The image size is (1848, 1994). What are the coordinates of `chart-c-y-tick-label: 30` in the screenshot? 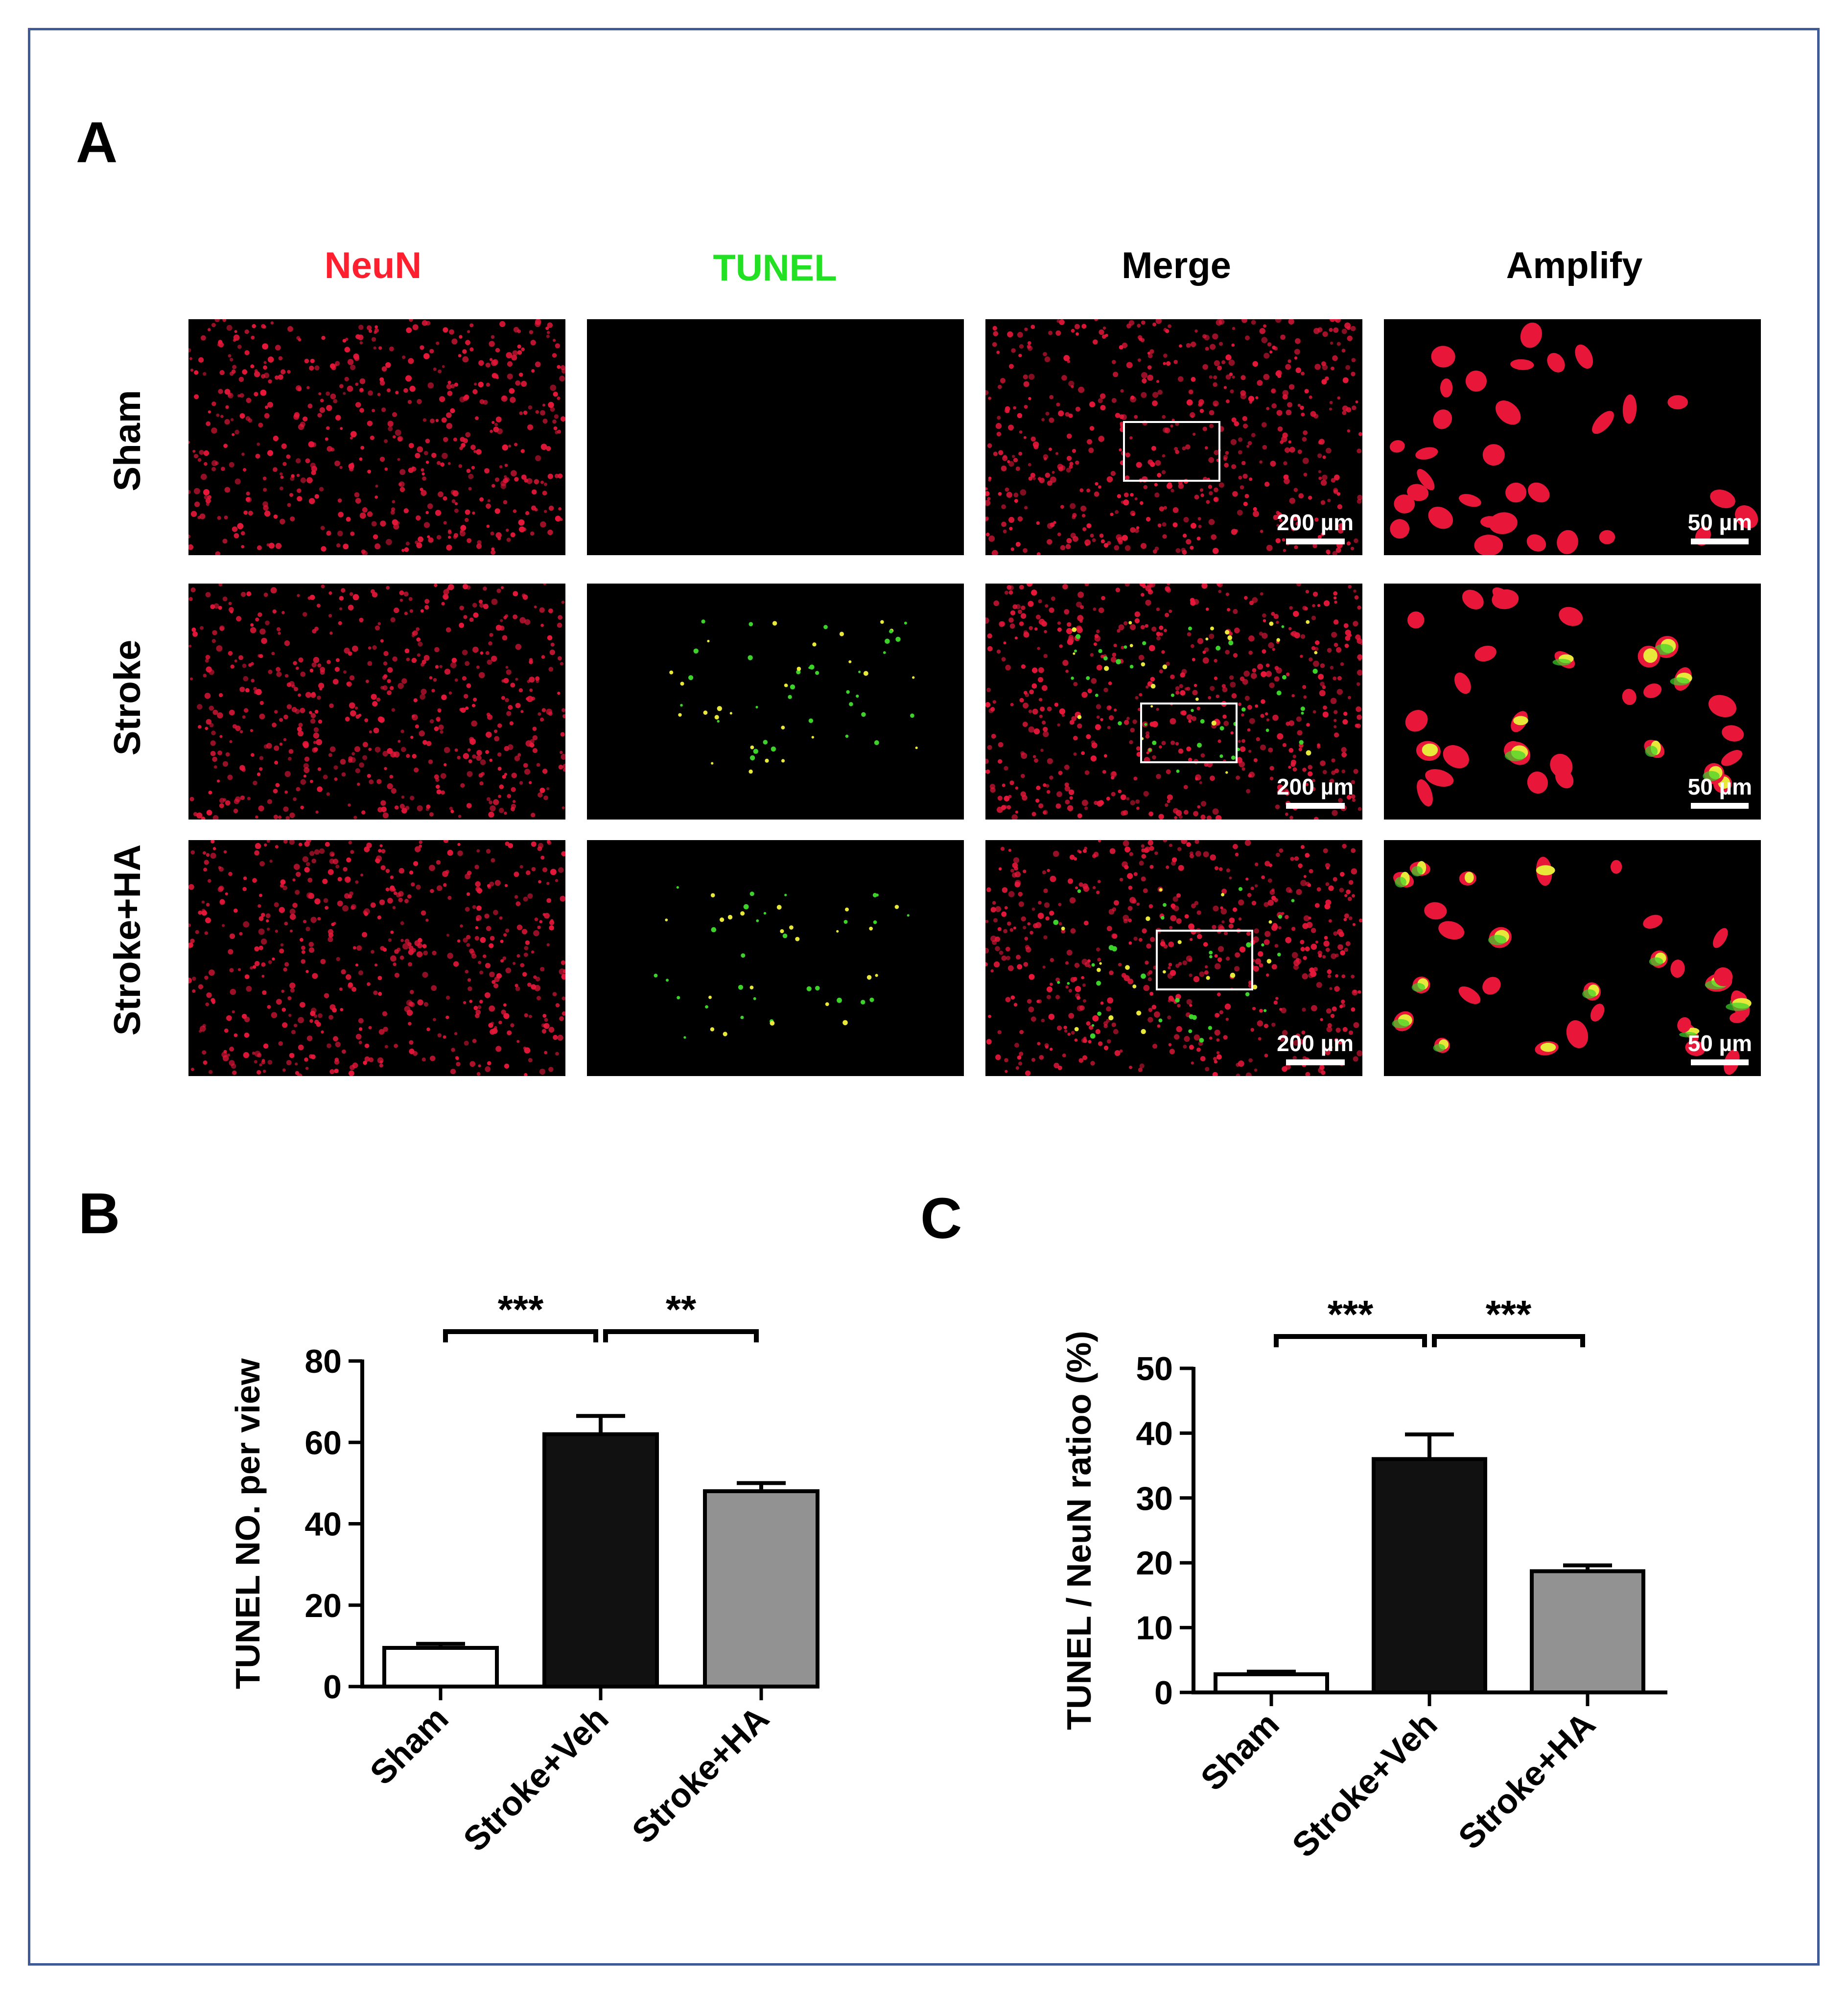 It's located at (1154, 1498).